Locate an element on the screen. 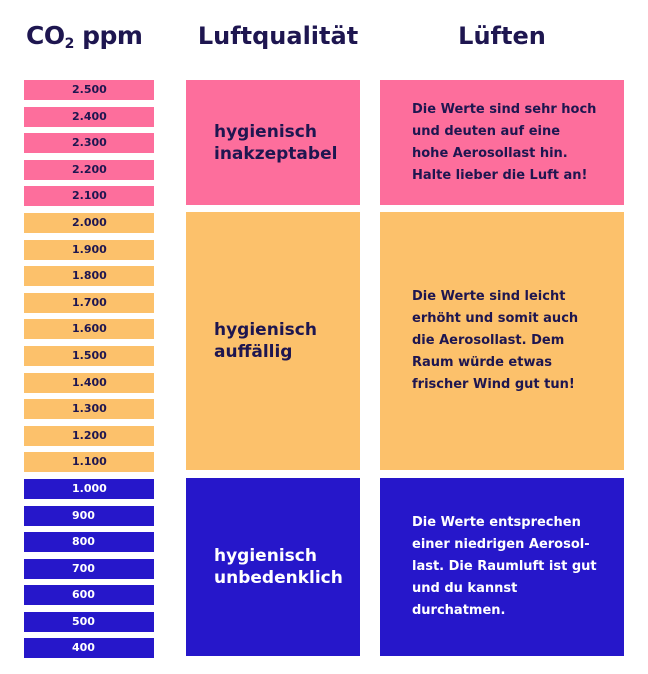  scale-tick: 400 is located at coordinates (89, 648).